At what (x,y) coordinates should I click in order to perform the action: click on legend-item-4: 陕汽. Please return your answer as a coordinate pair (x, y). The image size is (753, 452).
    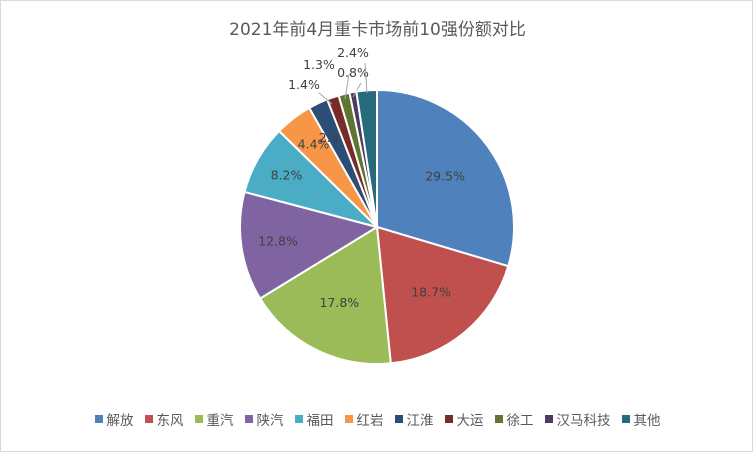
    Looking at the image, I should click on (264, 419).